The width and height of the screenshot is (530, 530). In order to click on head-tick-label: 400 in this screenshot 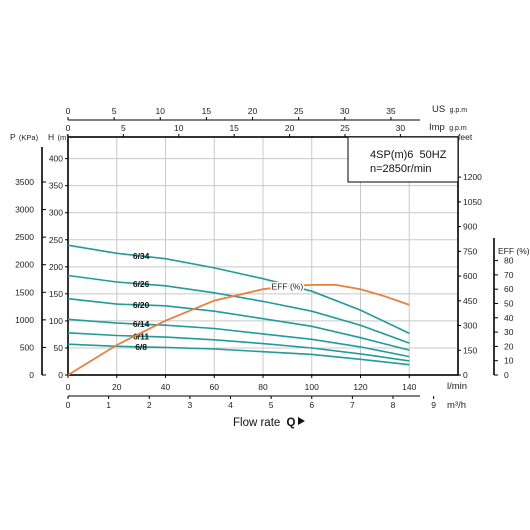, I will do `click(56, 159)`.